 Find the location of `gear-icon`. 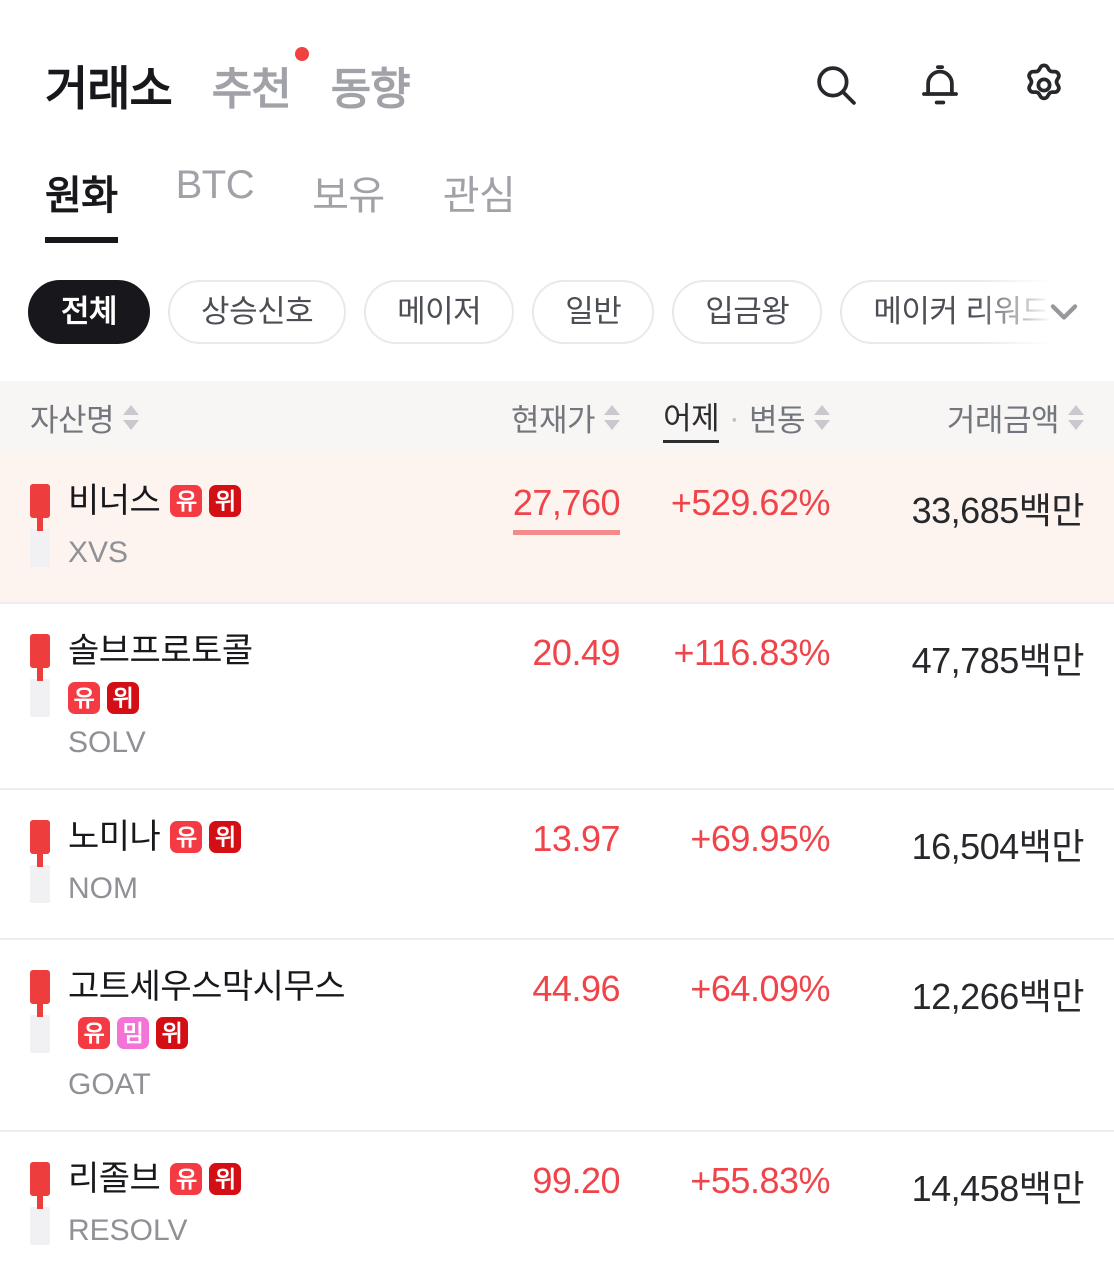

gear-icon is located at coordinates (1044, 85).